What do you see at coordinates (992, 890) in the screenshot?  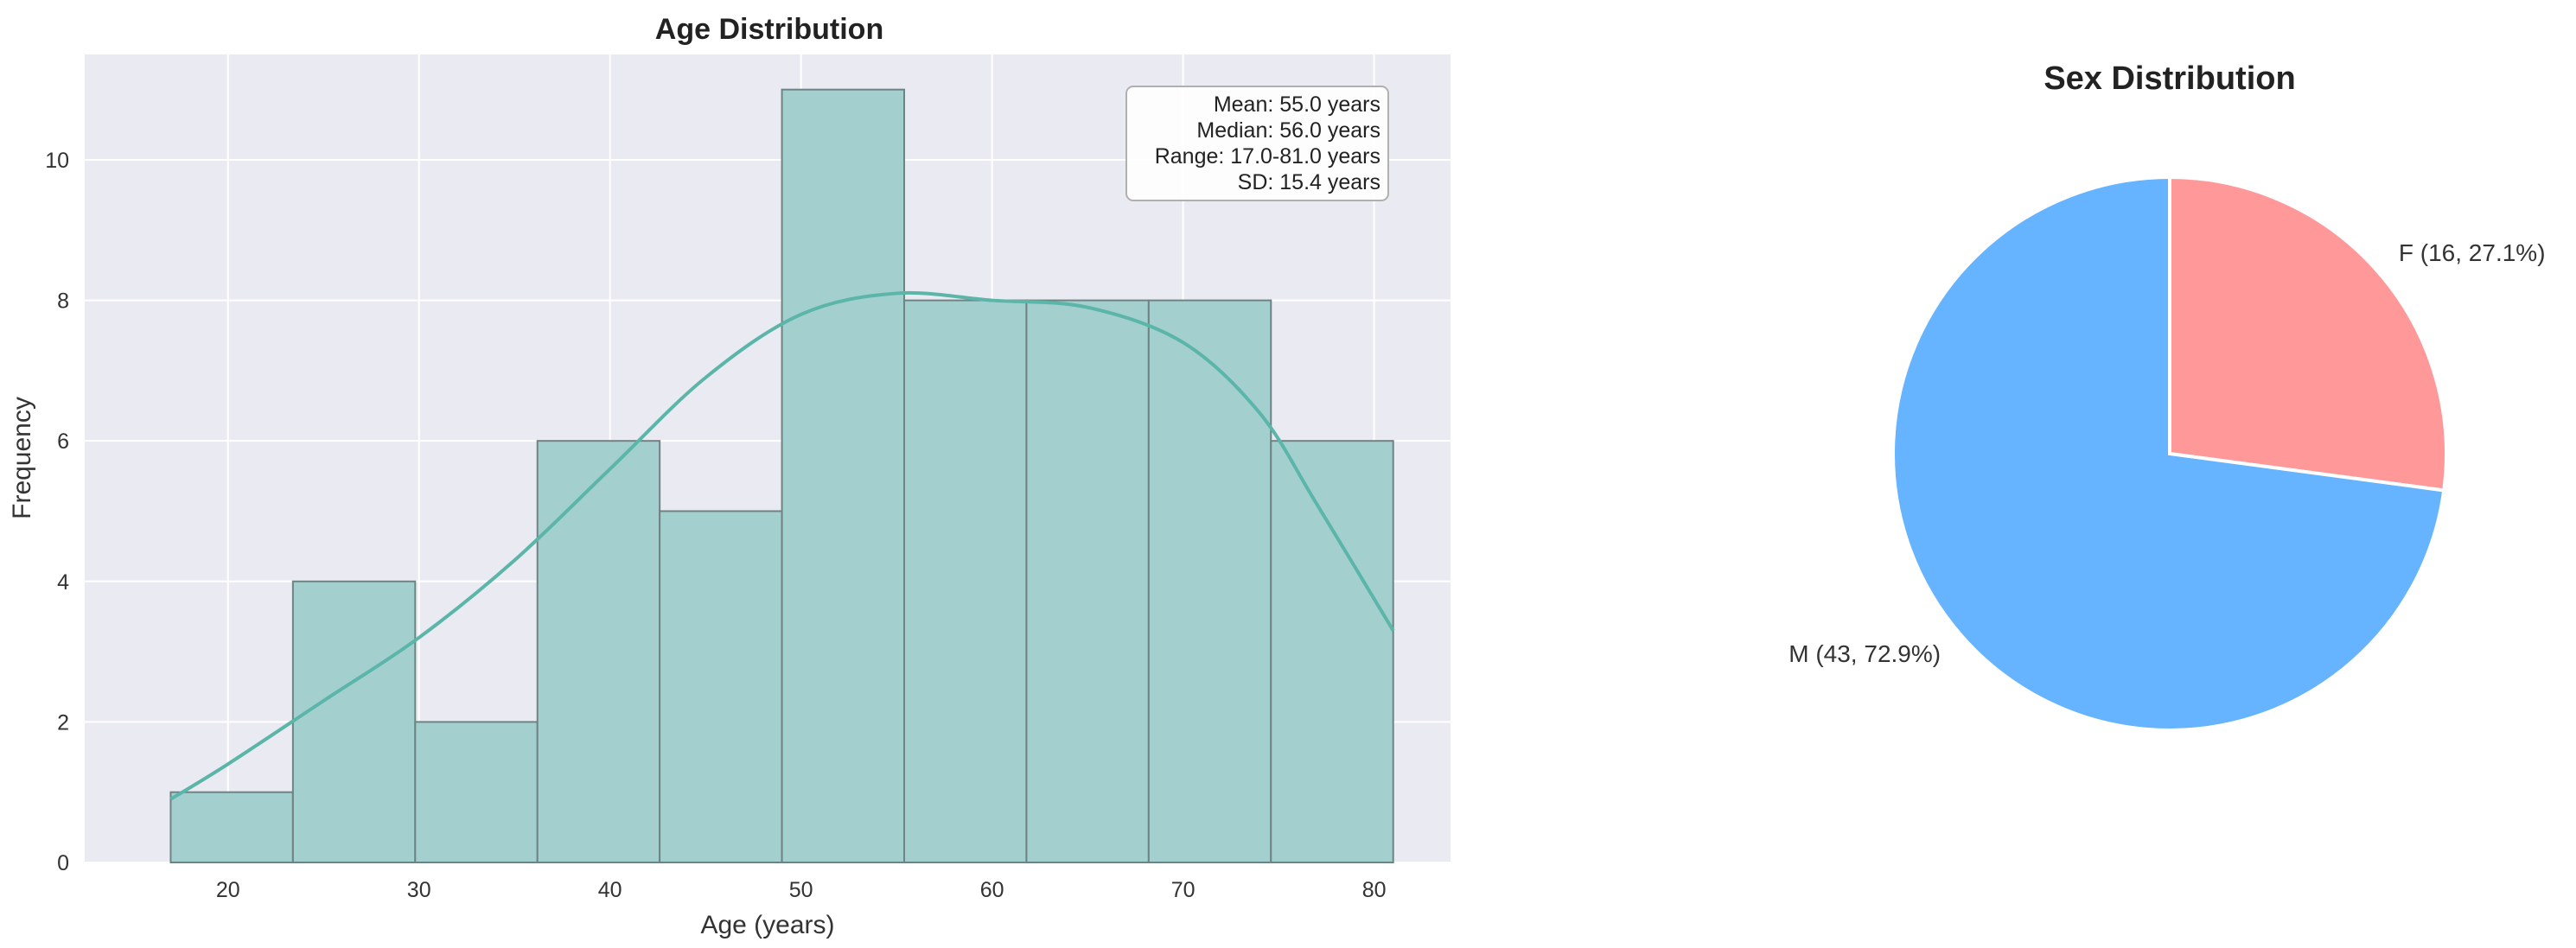 I see `x-tick-label: 60` at bounding box center [992, 890].